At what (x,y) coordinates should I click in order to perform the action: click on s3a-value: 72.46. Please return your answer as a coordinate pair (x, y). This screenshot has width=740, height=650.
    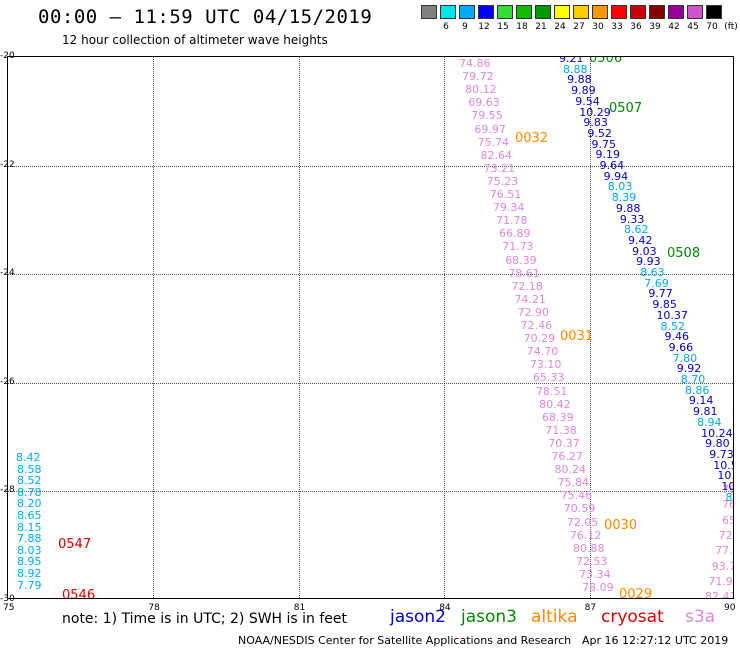
    Looking at the image, I should click on (536, 325).